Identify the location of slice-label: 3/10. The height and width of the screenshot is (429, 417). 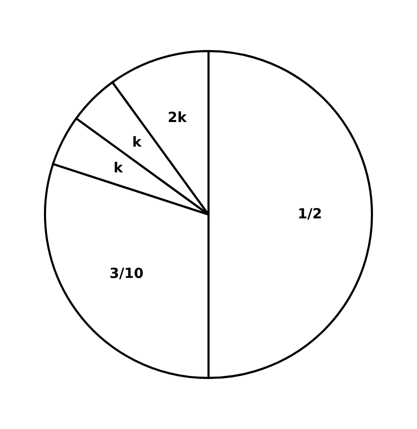
(126, 274).